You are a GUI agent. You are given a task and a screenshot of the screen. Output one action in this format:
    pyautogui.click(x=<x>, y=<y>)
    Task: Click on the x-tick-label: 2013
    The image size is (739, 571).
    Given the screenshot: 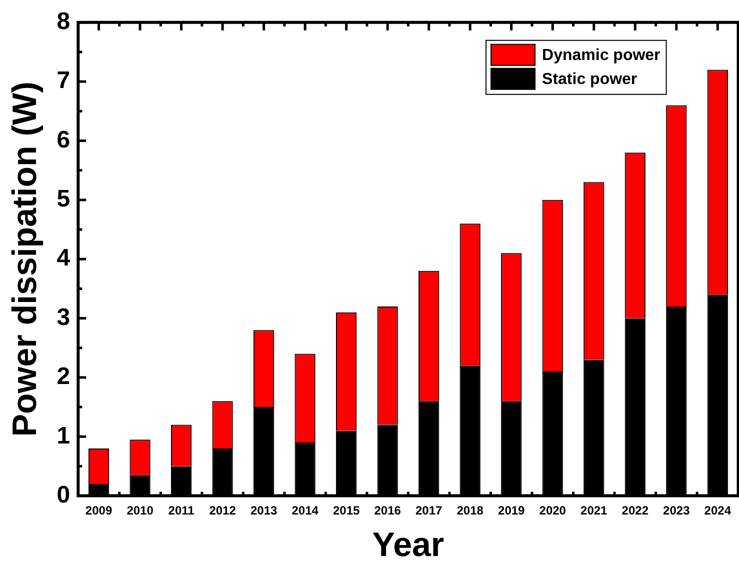 What is the action you would take?
    pyautogui.click(x=264, y=510)
    